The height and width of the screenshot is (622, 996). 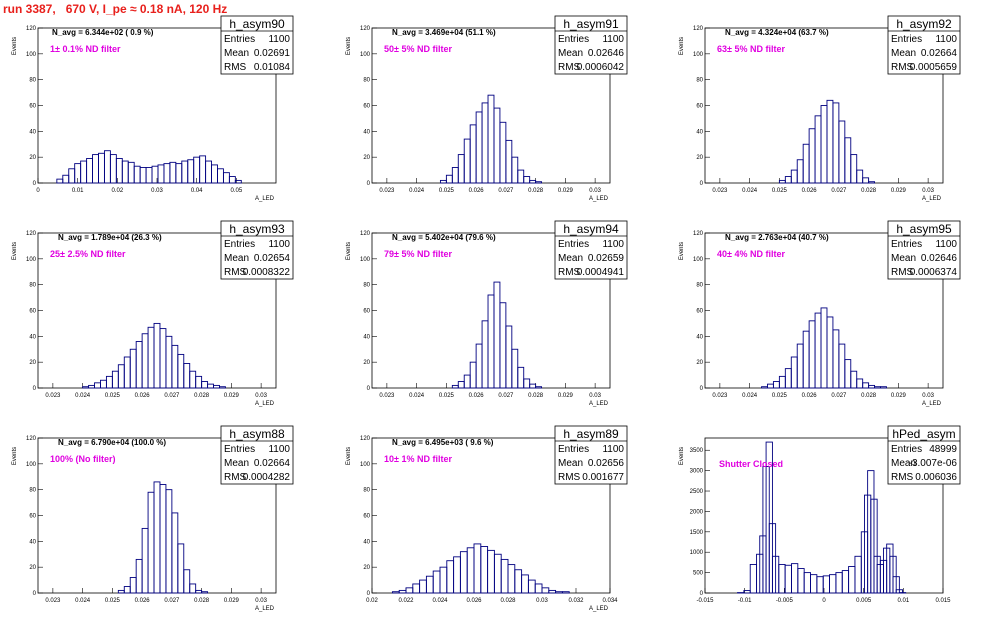 I want to click on filter-label: 79± 5% ND filter, so click(x=418, y=254).